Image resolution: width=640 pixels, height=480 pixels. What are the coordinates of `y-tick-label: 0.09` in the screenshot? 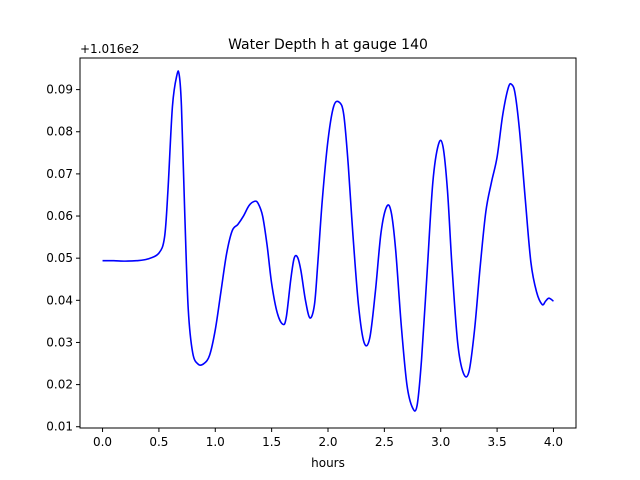 It's located at (59, 90).